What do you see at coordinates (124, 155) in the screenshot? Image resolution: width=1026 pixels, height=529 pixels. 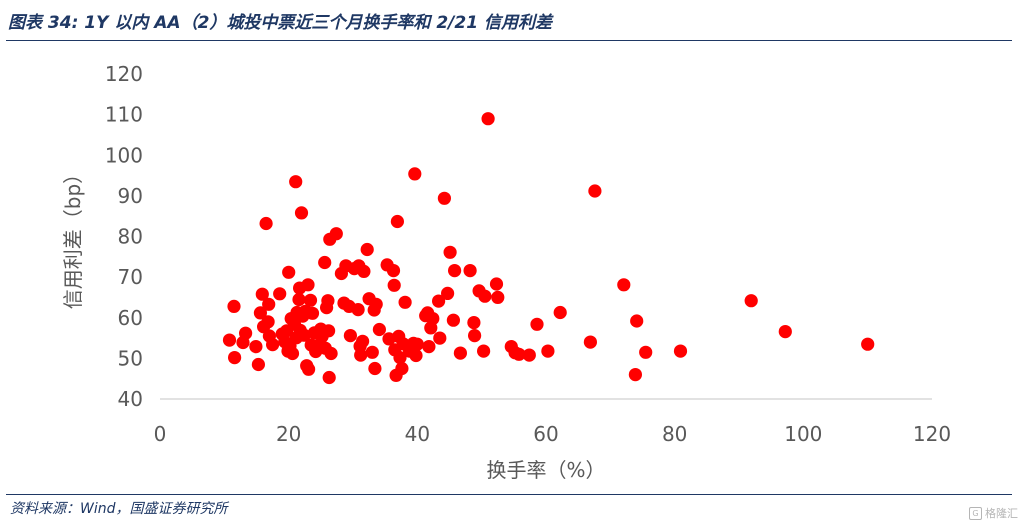 I see `y-tick-label: 100` at bounding box center [124, 155].